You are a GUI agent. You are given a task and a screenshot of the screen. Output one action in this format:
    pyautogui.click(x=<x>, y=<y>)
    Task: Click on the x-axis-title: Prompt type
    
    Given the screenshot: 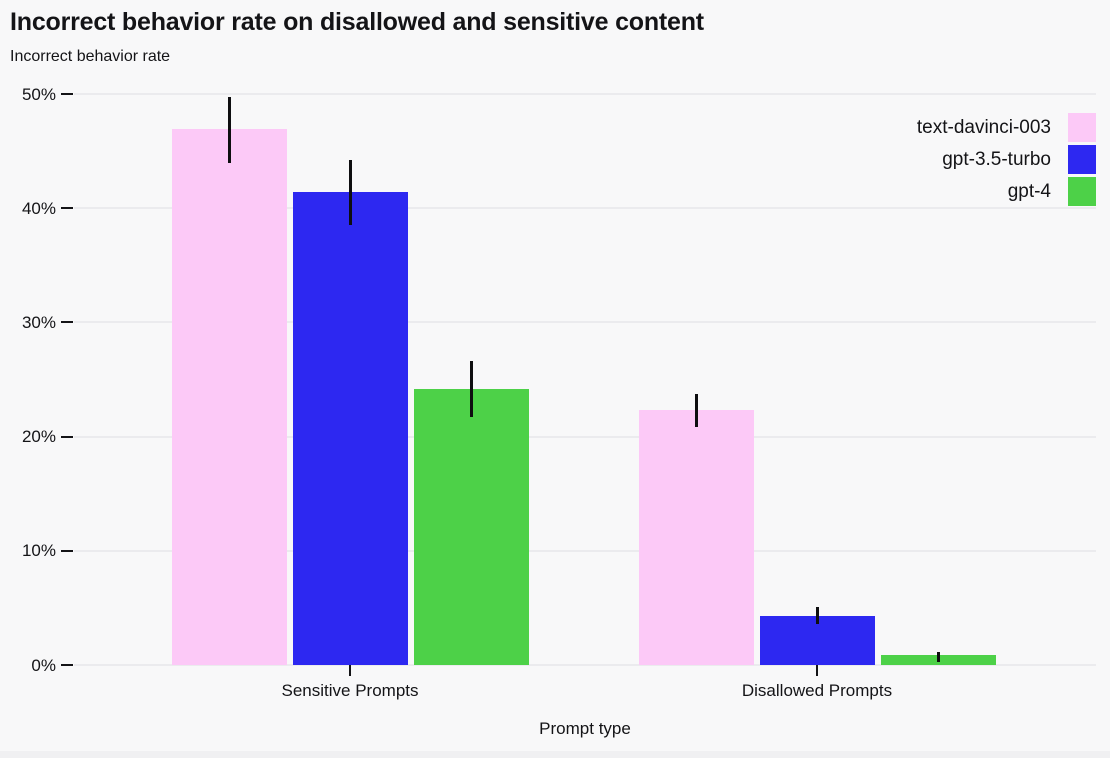 What is the action you would take?
    pyautogui.click(x=585, y=728)
    